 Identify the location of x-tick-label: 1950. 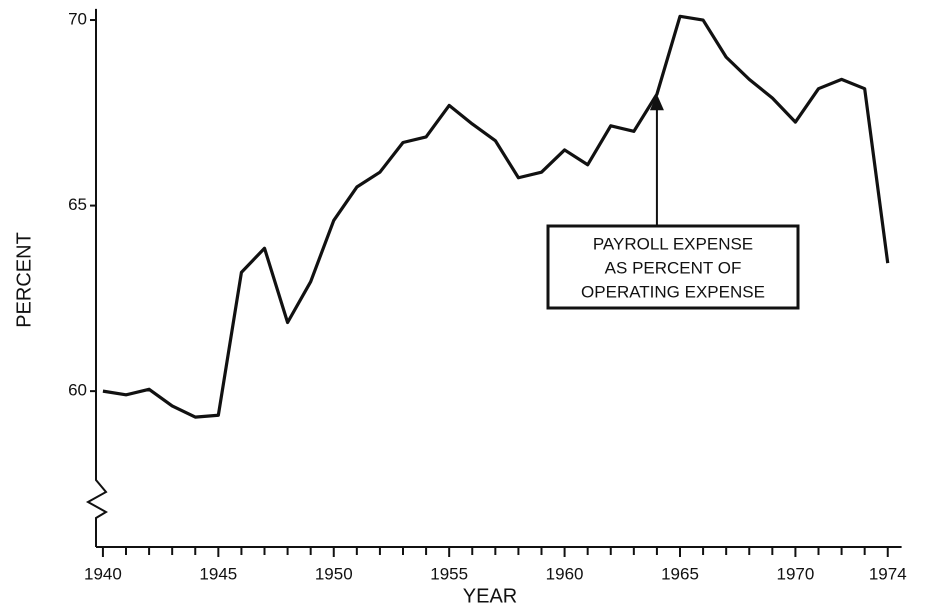
(334, 573).